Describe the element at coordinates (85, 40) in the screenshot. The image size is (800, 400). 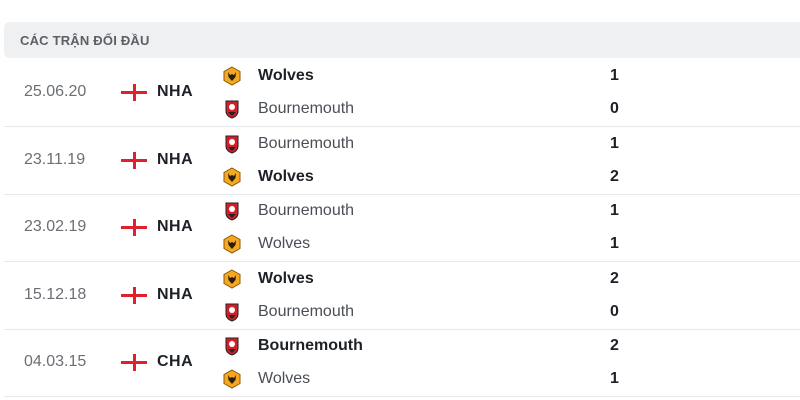
I see `section-title: CÁC TRẬN ĐỐI ĐẦU` at that location.